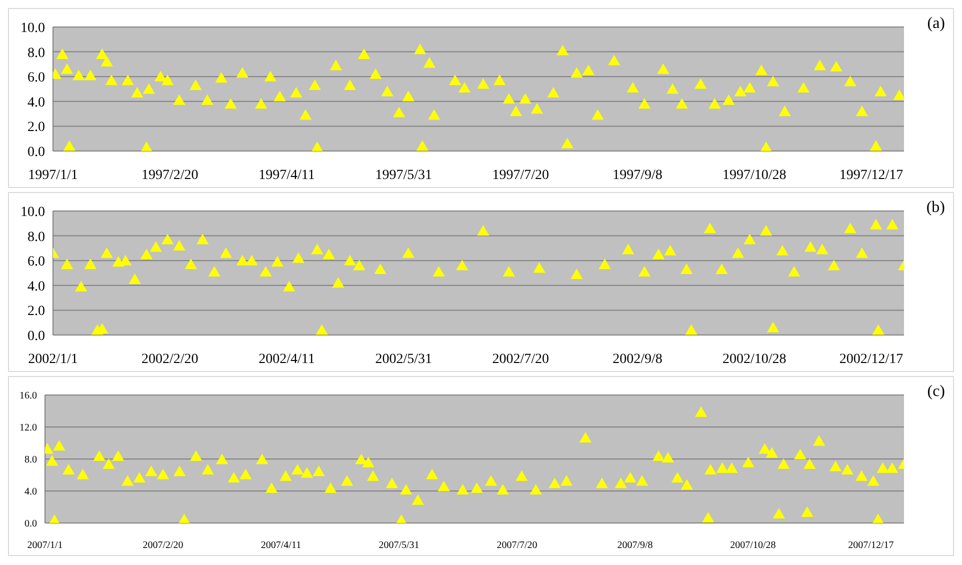 This screenshot has height=565, width=962. Describe the element at coordinates (753, 546) in the screenshot. I see `x-tick-label: 2007/10/28` at that location.